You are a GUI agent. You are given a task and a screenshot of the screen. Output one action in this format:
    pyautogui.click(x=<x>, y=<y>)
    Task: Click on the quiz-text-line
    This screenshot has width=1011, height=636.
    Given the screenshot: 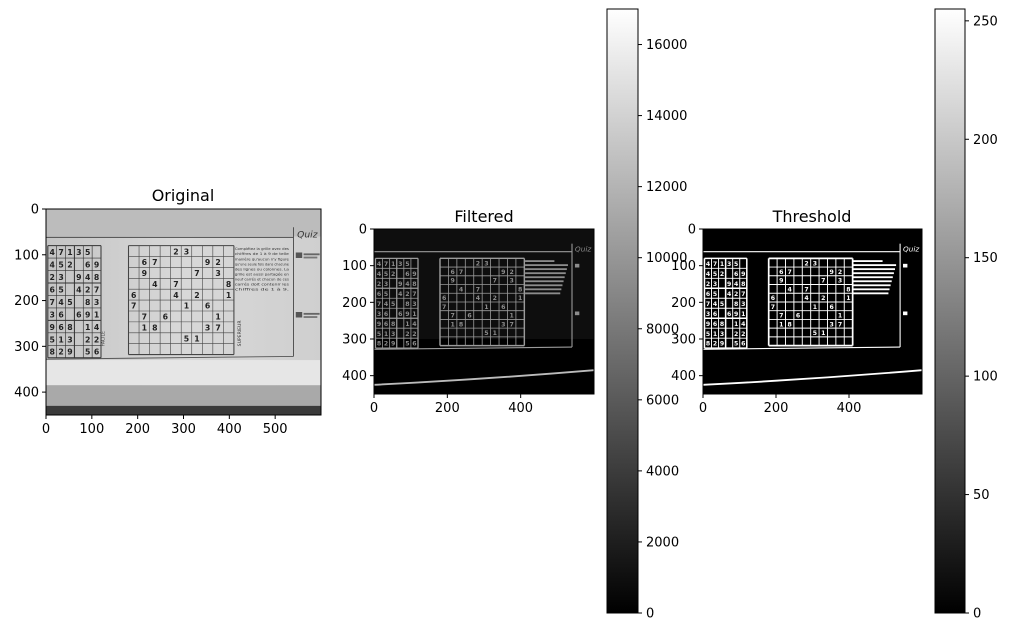 What is the action you would take?
    pyautogui.click(x=311, y=254)
    